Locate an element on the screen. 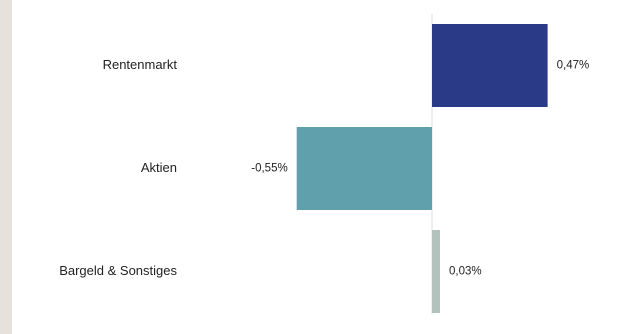 Image resolution: width=631 pixels, height=334 pixels. value-label: 0,47% is located at coordinates (573, 66).